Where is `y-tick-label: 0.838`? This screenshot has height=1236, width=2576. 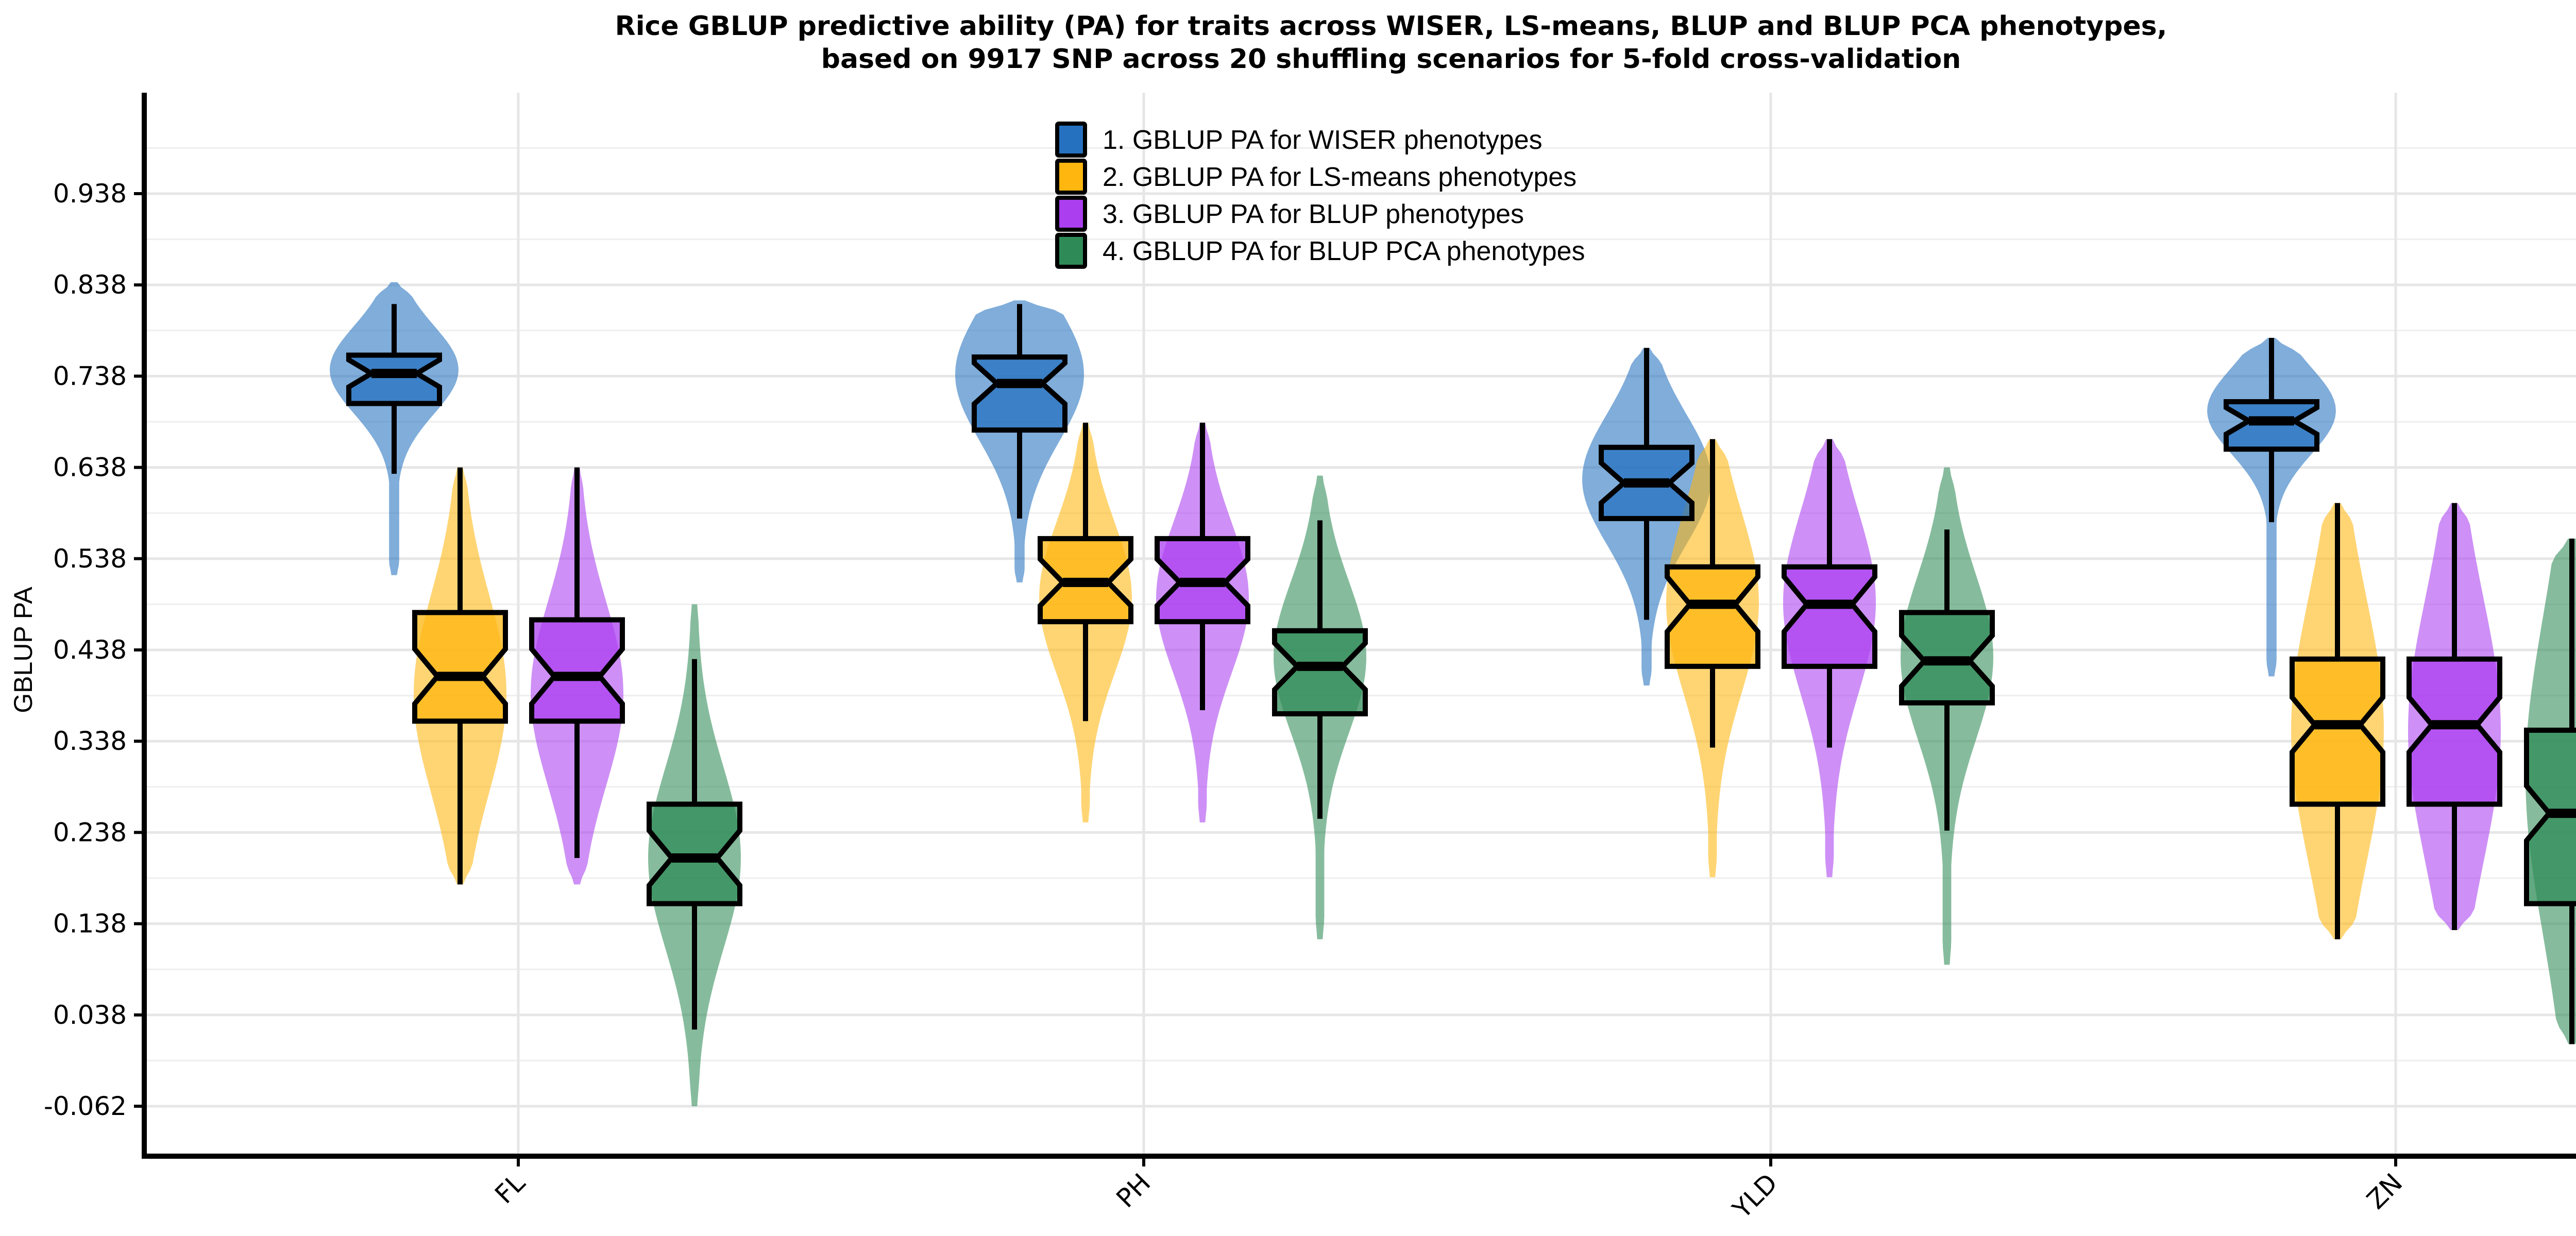
y-tick-label: 0.838 is located at coordinates (90, 285).